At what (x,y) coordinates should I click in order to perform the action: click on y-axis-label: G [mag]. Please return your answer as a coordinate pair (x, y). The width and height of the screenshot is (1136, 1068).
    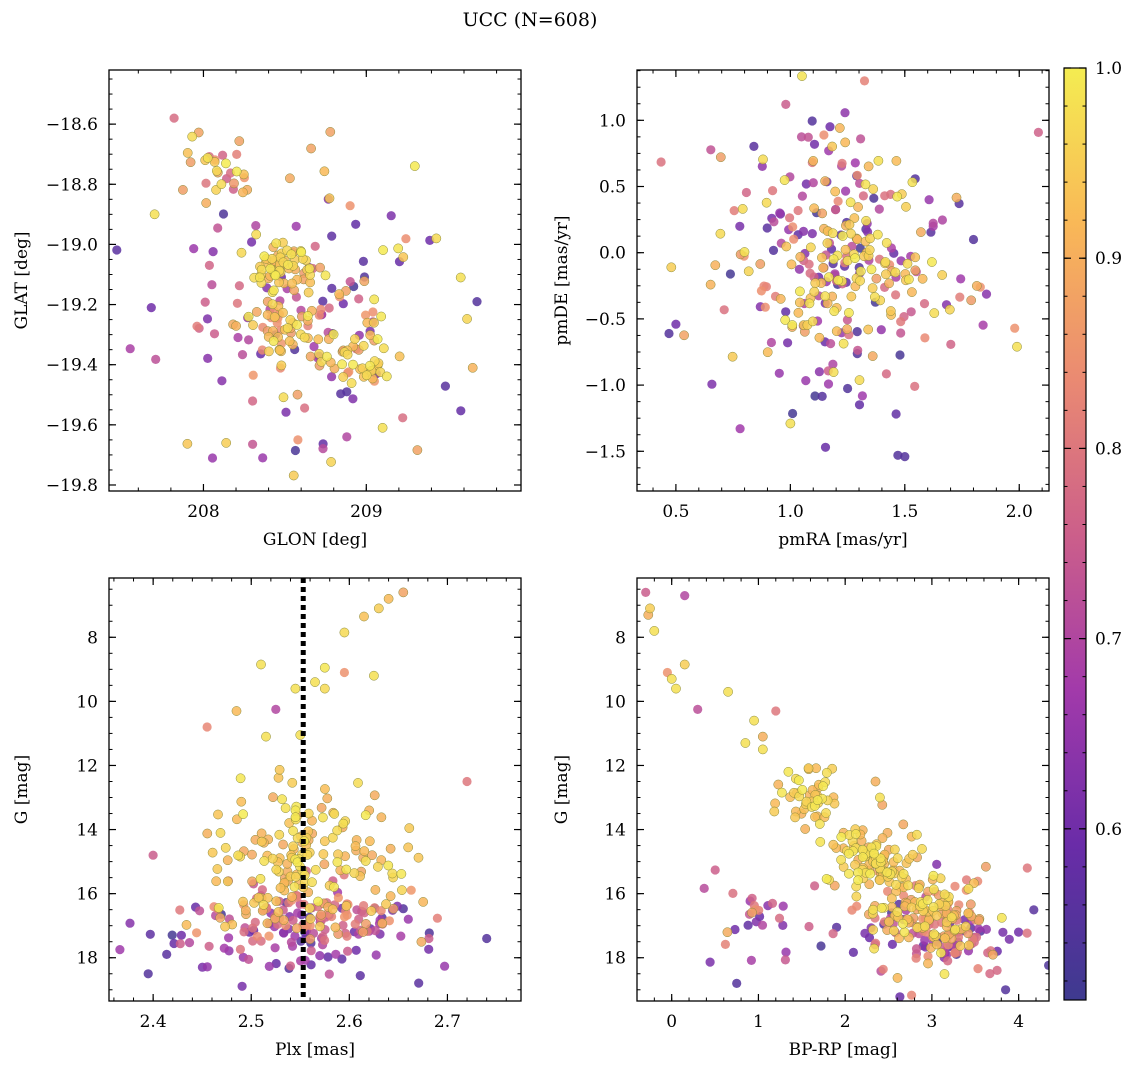
    Looking at the image, I should click on (562, 789).